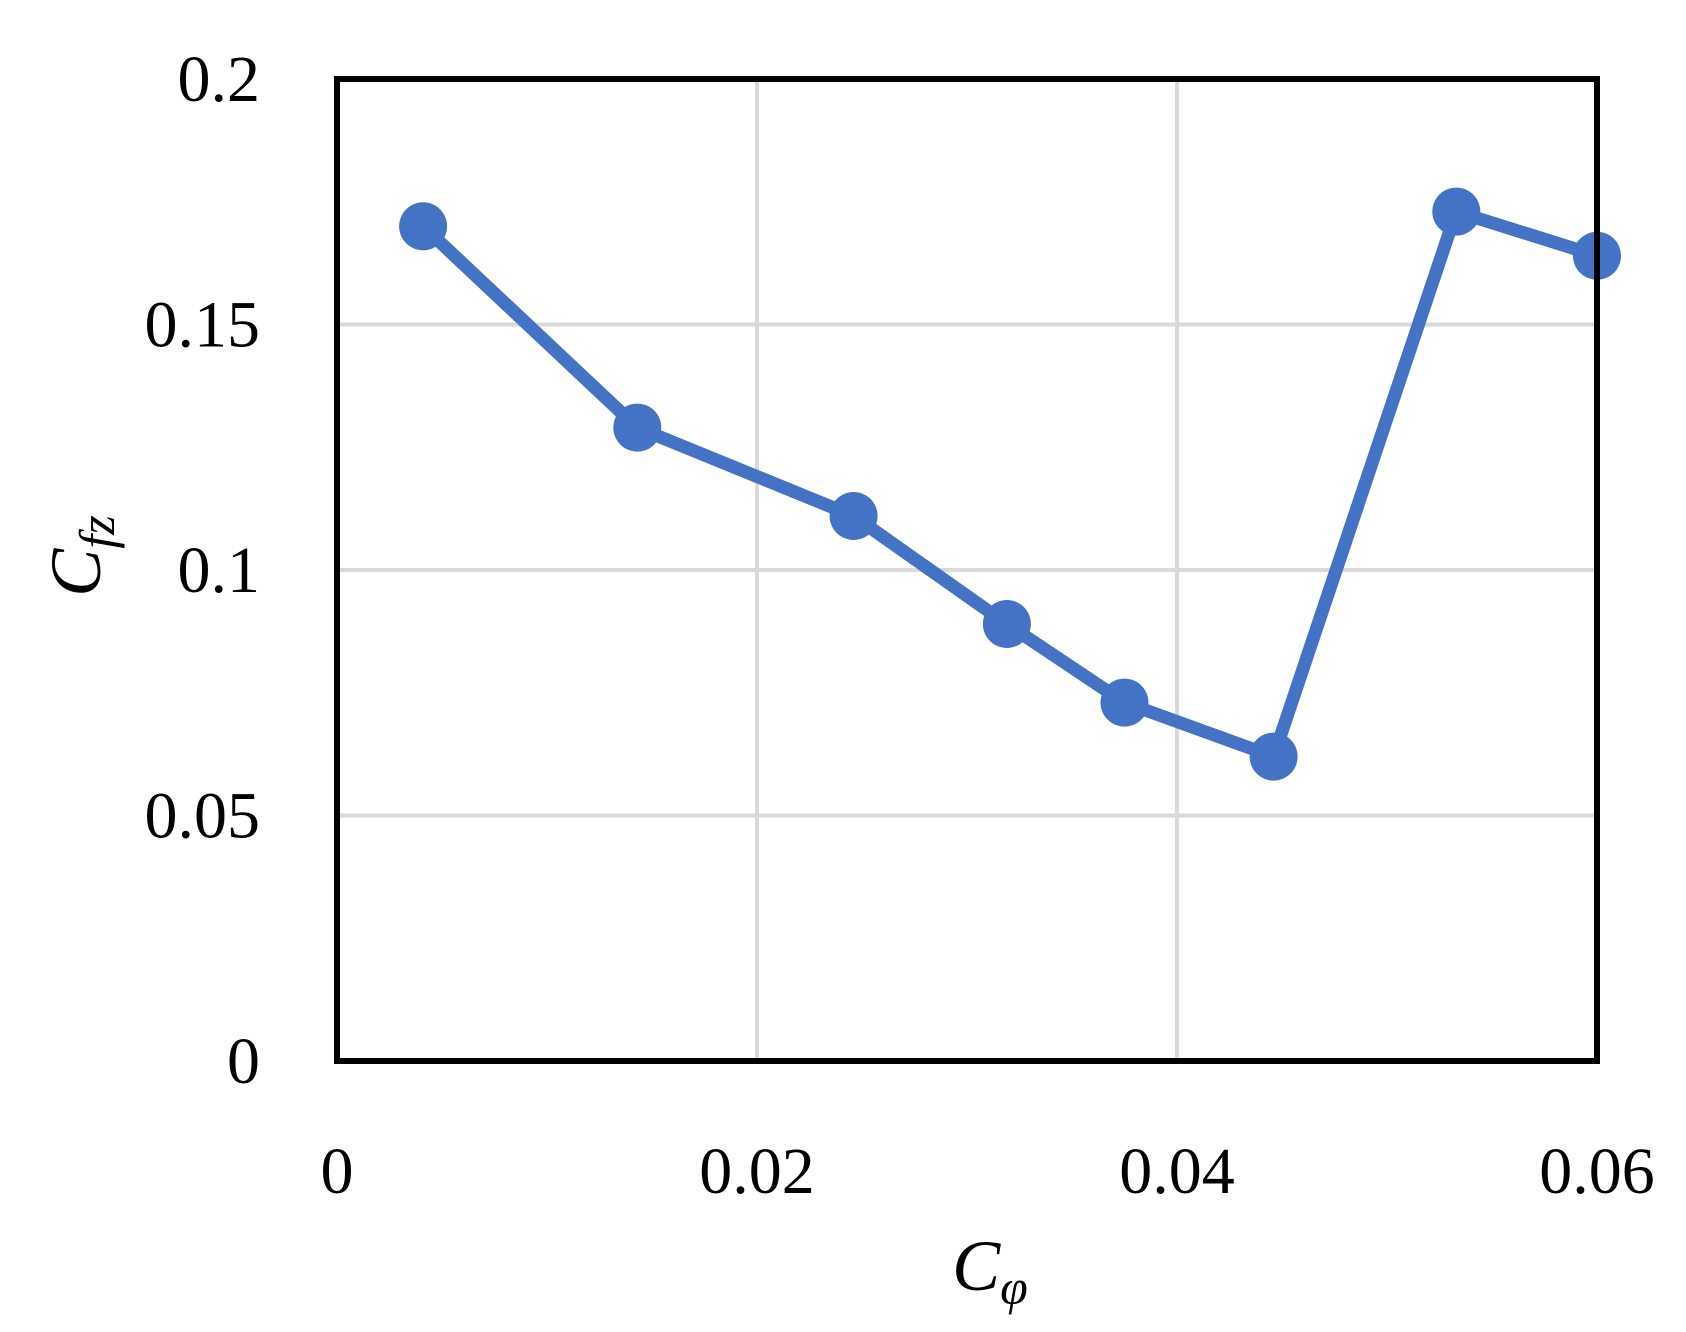 The image size is (1686, 1332). What do you see at coordinates (976, 1266) in the screenshot?
I see `x-axis-symbol: C` at bounding box center [976, 1266].